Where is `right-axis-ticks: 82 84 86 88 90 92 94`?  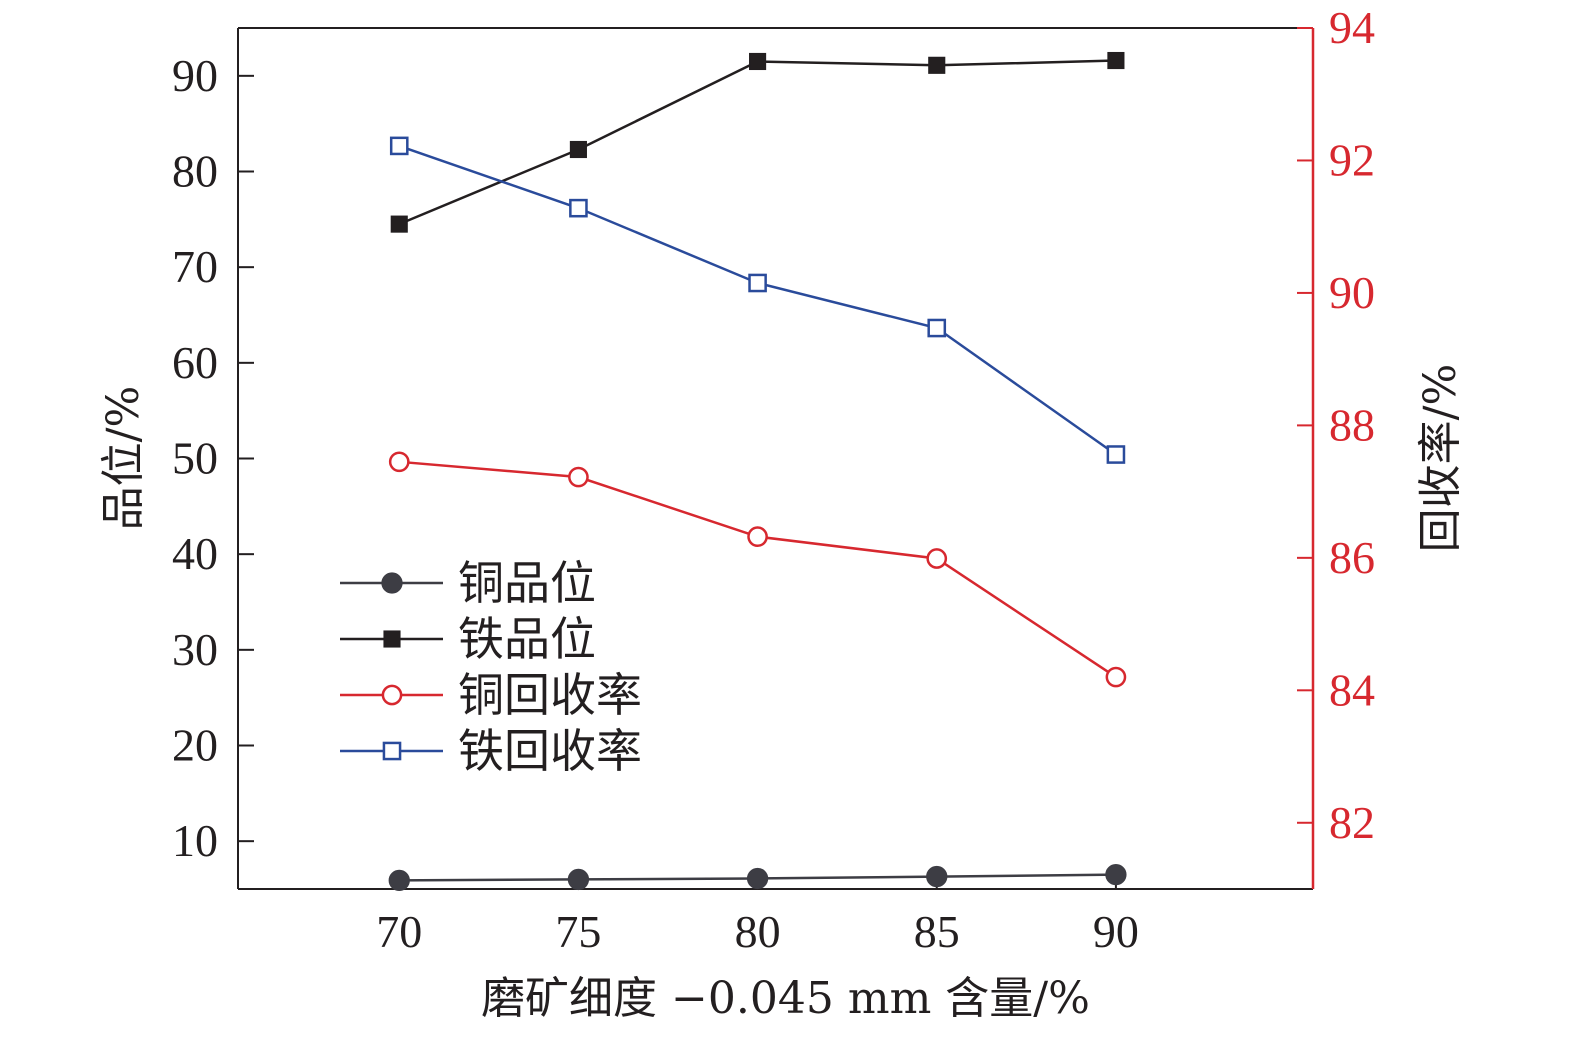
right-axis-ticks: 82 84 86 88 90 92 94 is located at coordinates (1336, 425).